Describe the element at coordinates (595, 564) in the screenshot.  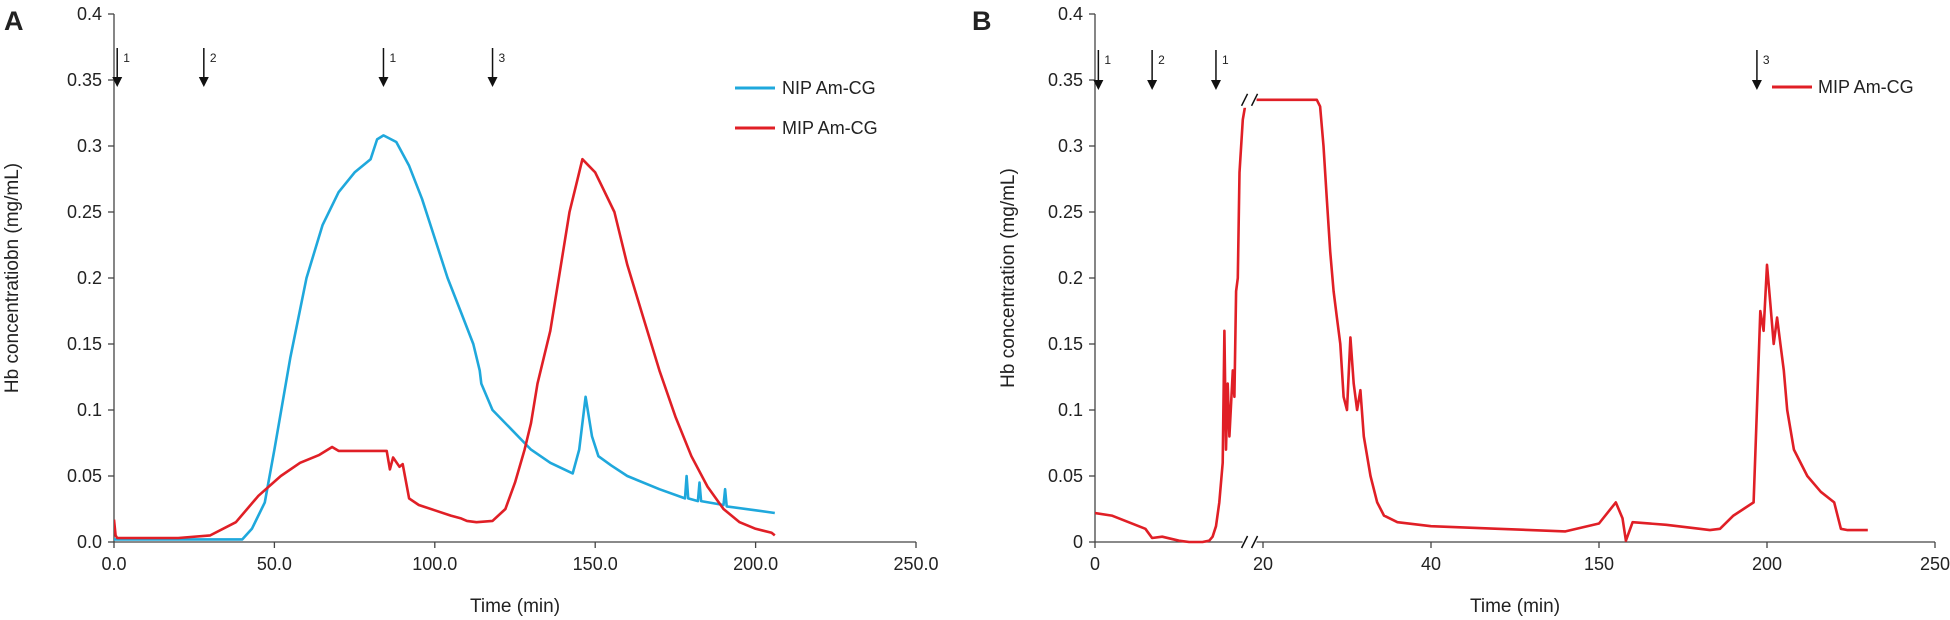
I see `x-tick-label: 150.0` at that location.